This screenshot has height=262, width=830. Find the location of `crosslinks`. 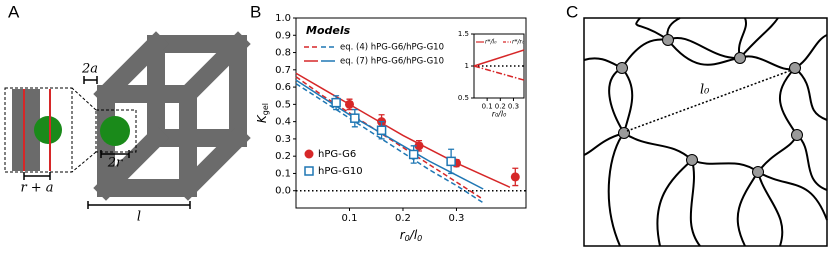

crosslinks is located at coordinates (709, 106).